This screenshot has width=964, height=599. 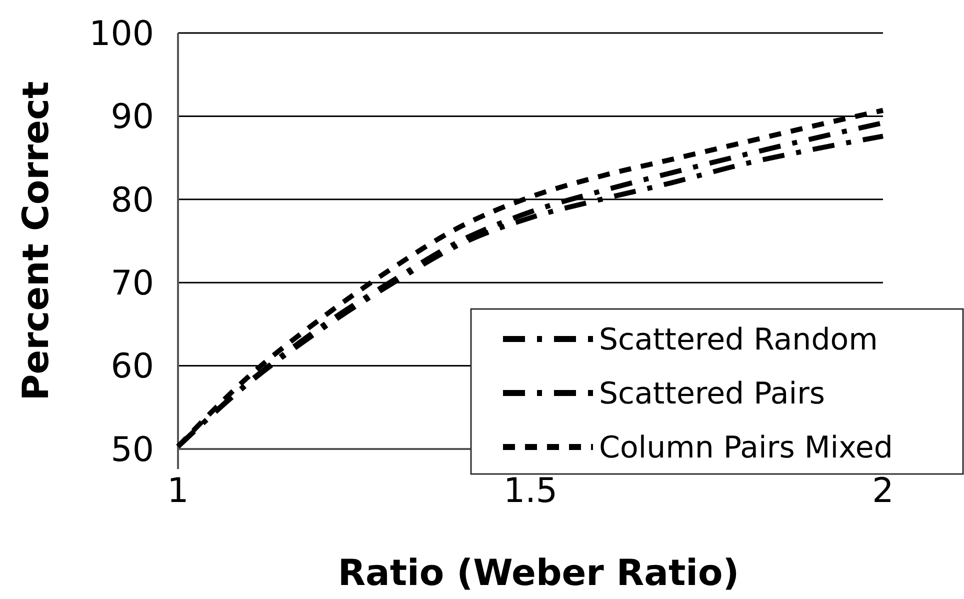 I want to click on legend-label: Scattered Random, so click(x=738, y=340).